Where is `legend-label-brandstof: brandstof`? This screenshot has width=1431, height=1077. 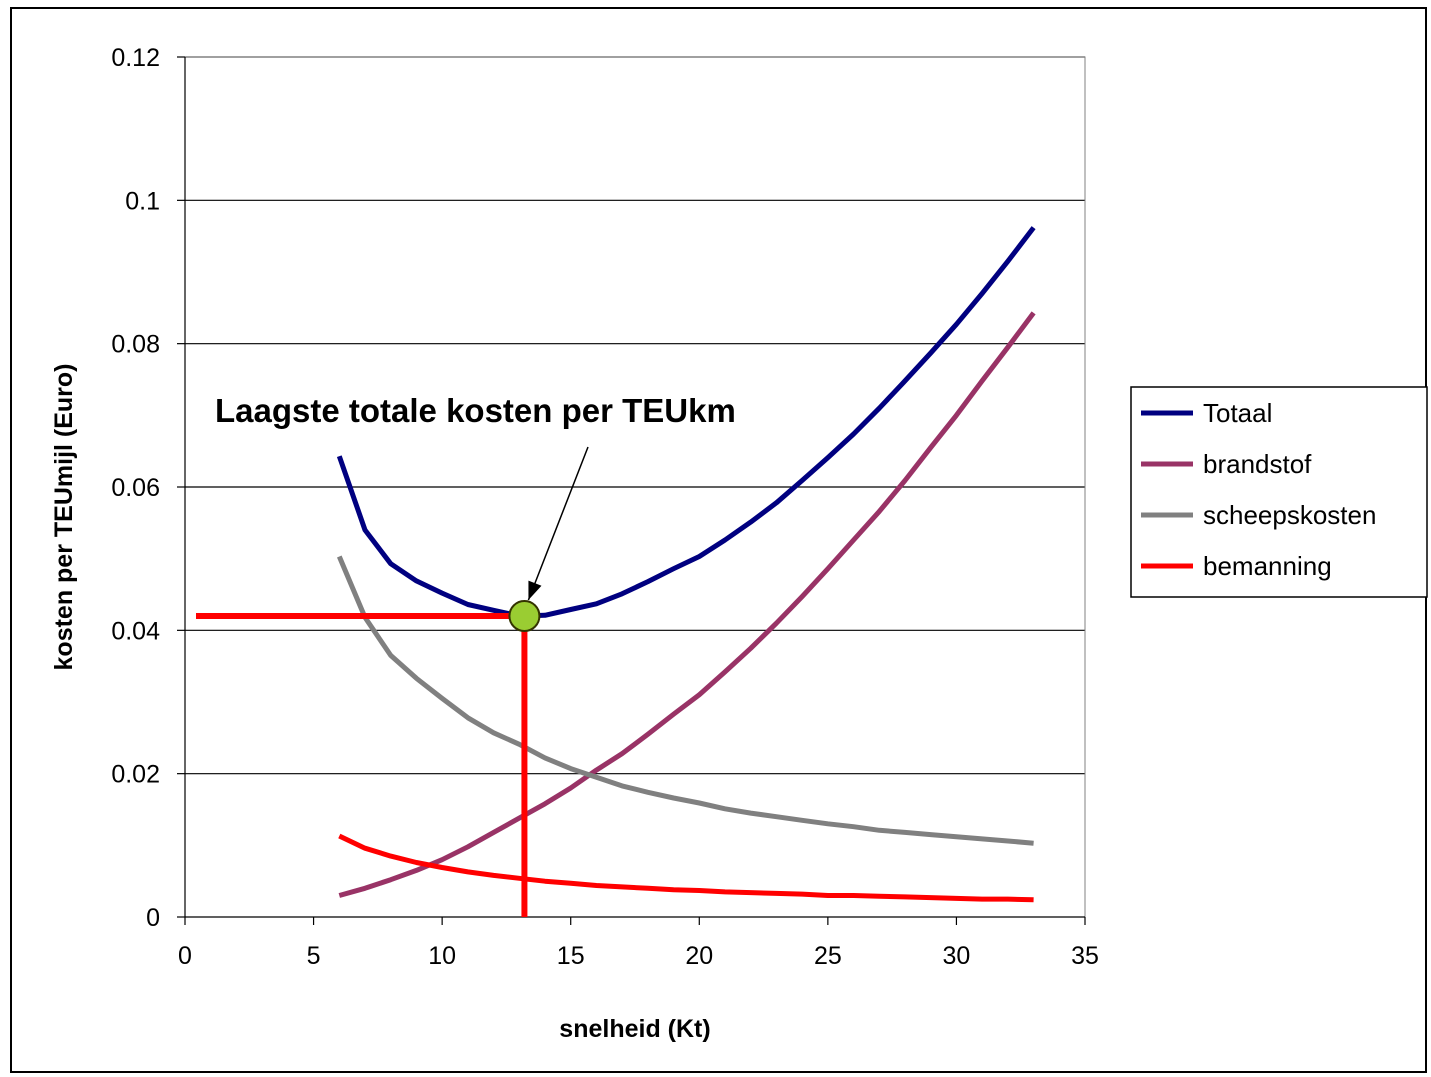
legend-label-brandstof: brandstof is located at coordinates (1257, 464).